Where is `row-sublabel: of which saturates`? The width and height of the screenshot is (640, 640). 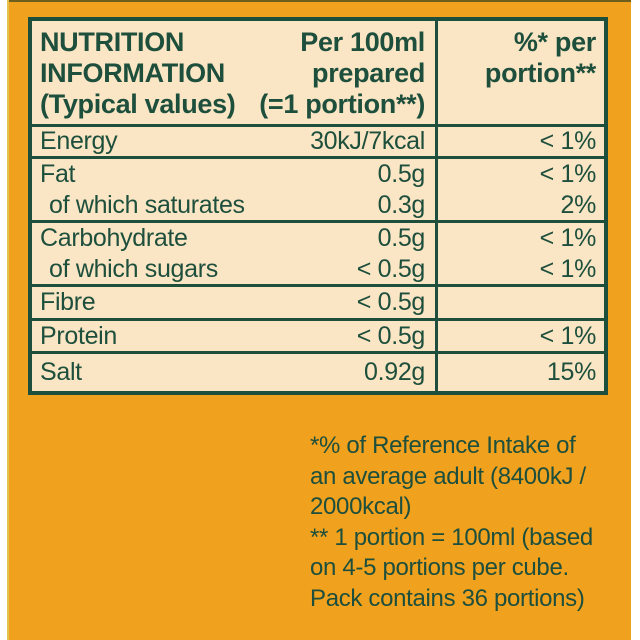
row-sublabel: of which saturates is located at coordinates (147, 204).